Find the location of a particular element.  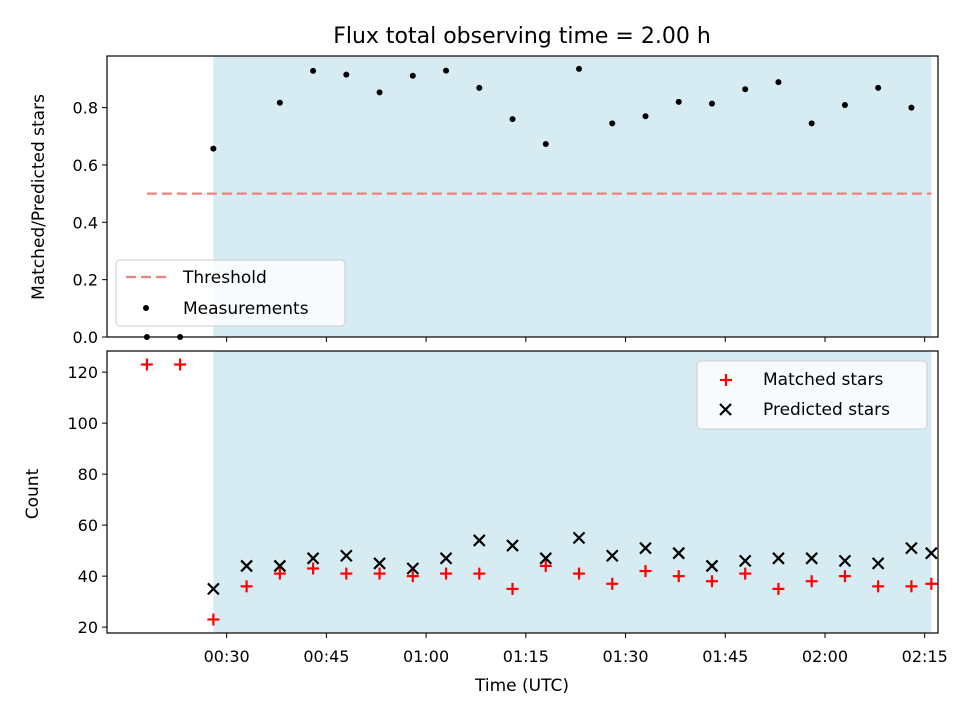

top-y-axis-label: Matched/Predicted stars is located at coordinates (39, 197).